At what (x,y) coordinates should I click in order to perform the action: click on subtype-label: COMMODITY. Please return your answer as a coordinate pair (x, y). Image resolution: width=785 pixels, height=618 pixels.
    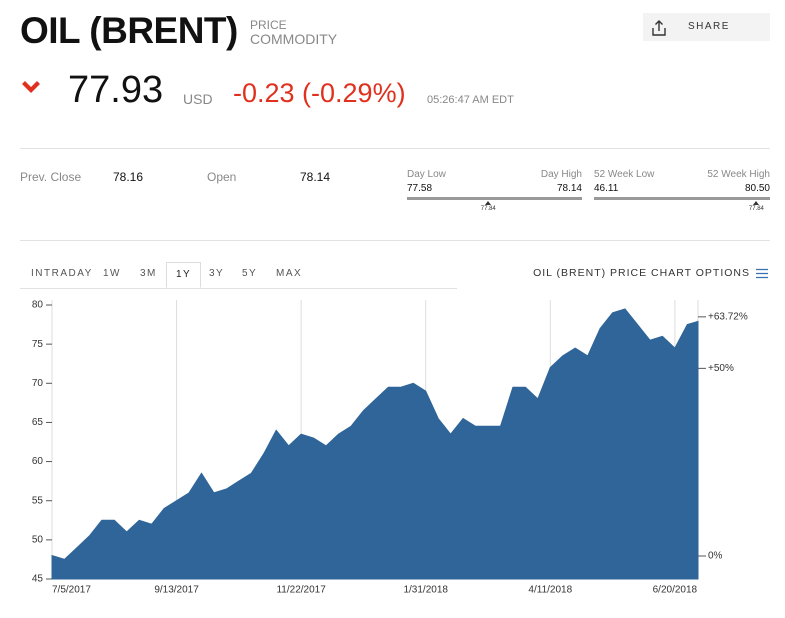
    Looking at the image, I should click on (294, 39).